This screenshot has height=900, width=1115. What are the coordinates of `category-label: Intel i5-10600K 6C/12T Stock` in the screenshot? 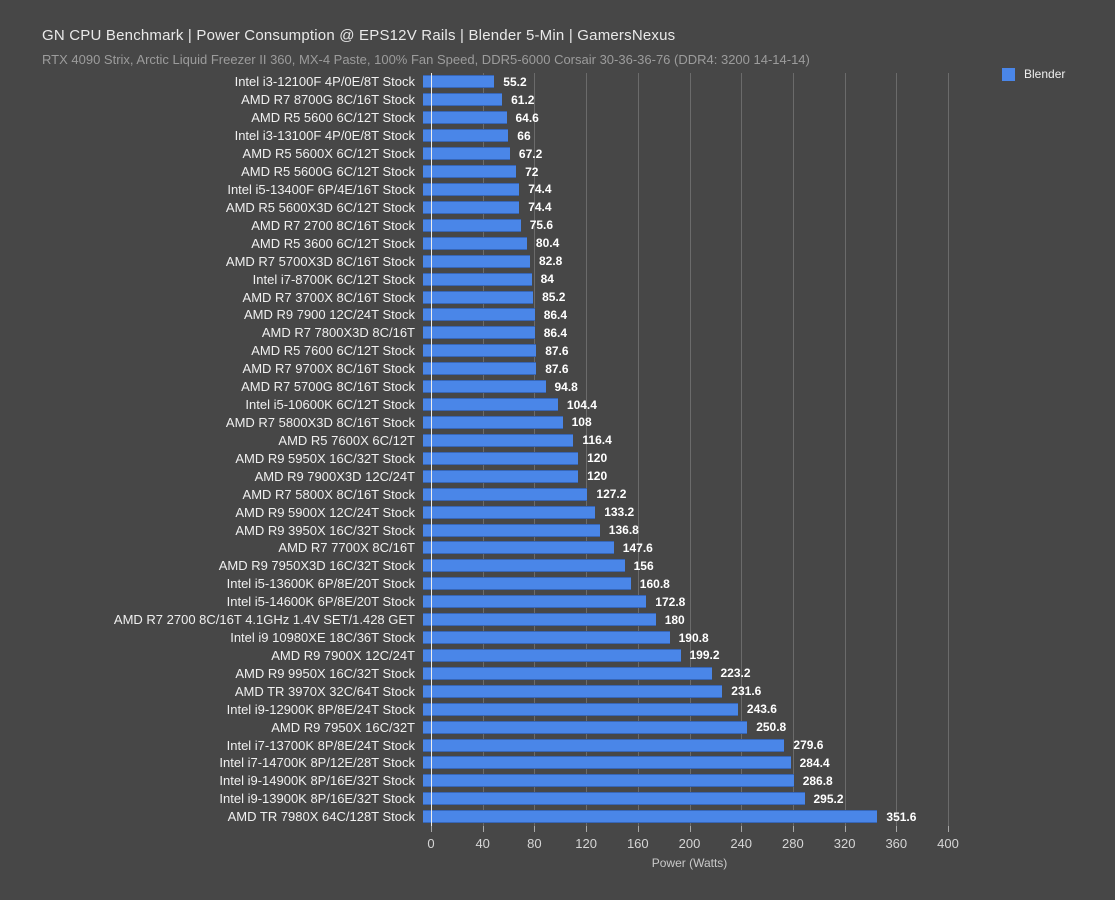 It's located at (330, 405).